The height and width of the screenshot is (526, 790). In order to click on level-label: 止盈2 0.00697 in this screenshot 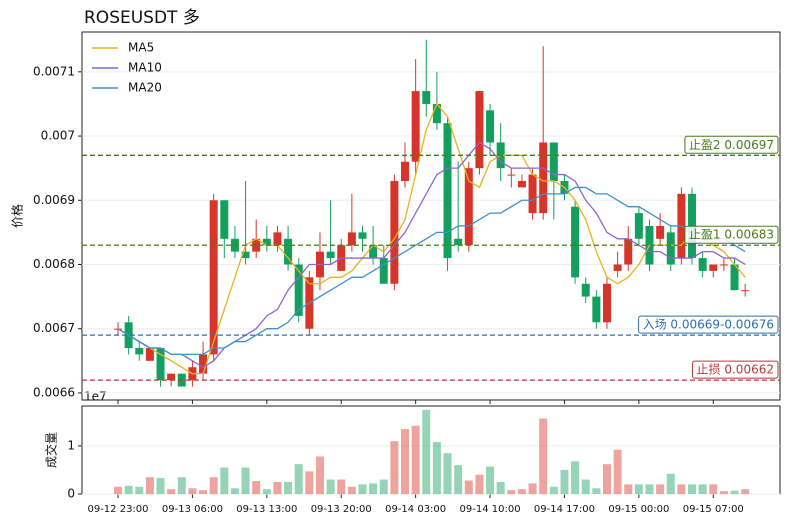, I will do `click(731, 145)`.